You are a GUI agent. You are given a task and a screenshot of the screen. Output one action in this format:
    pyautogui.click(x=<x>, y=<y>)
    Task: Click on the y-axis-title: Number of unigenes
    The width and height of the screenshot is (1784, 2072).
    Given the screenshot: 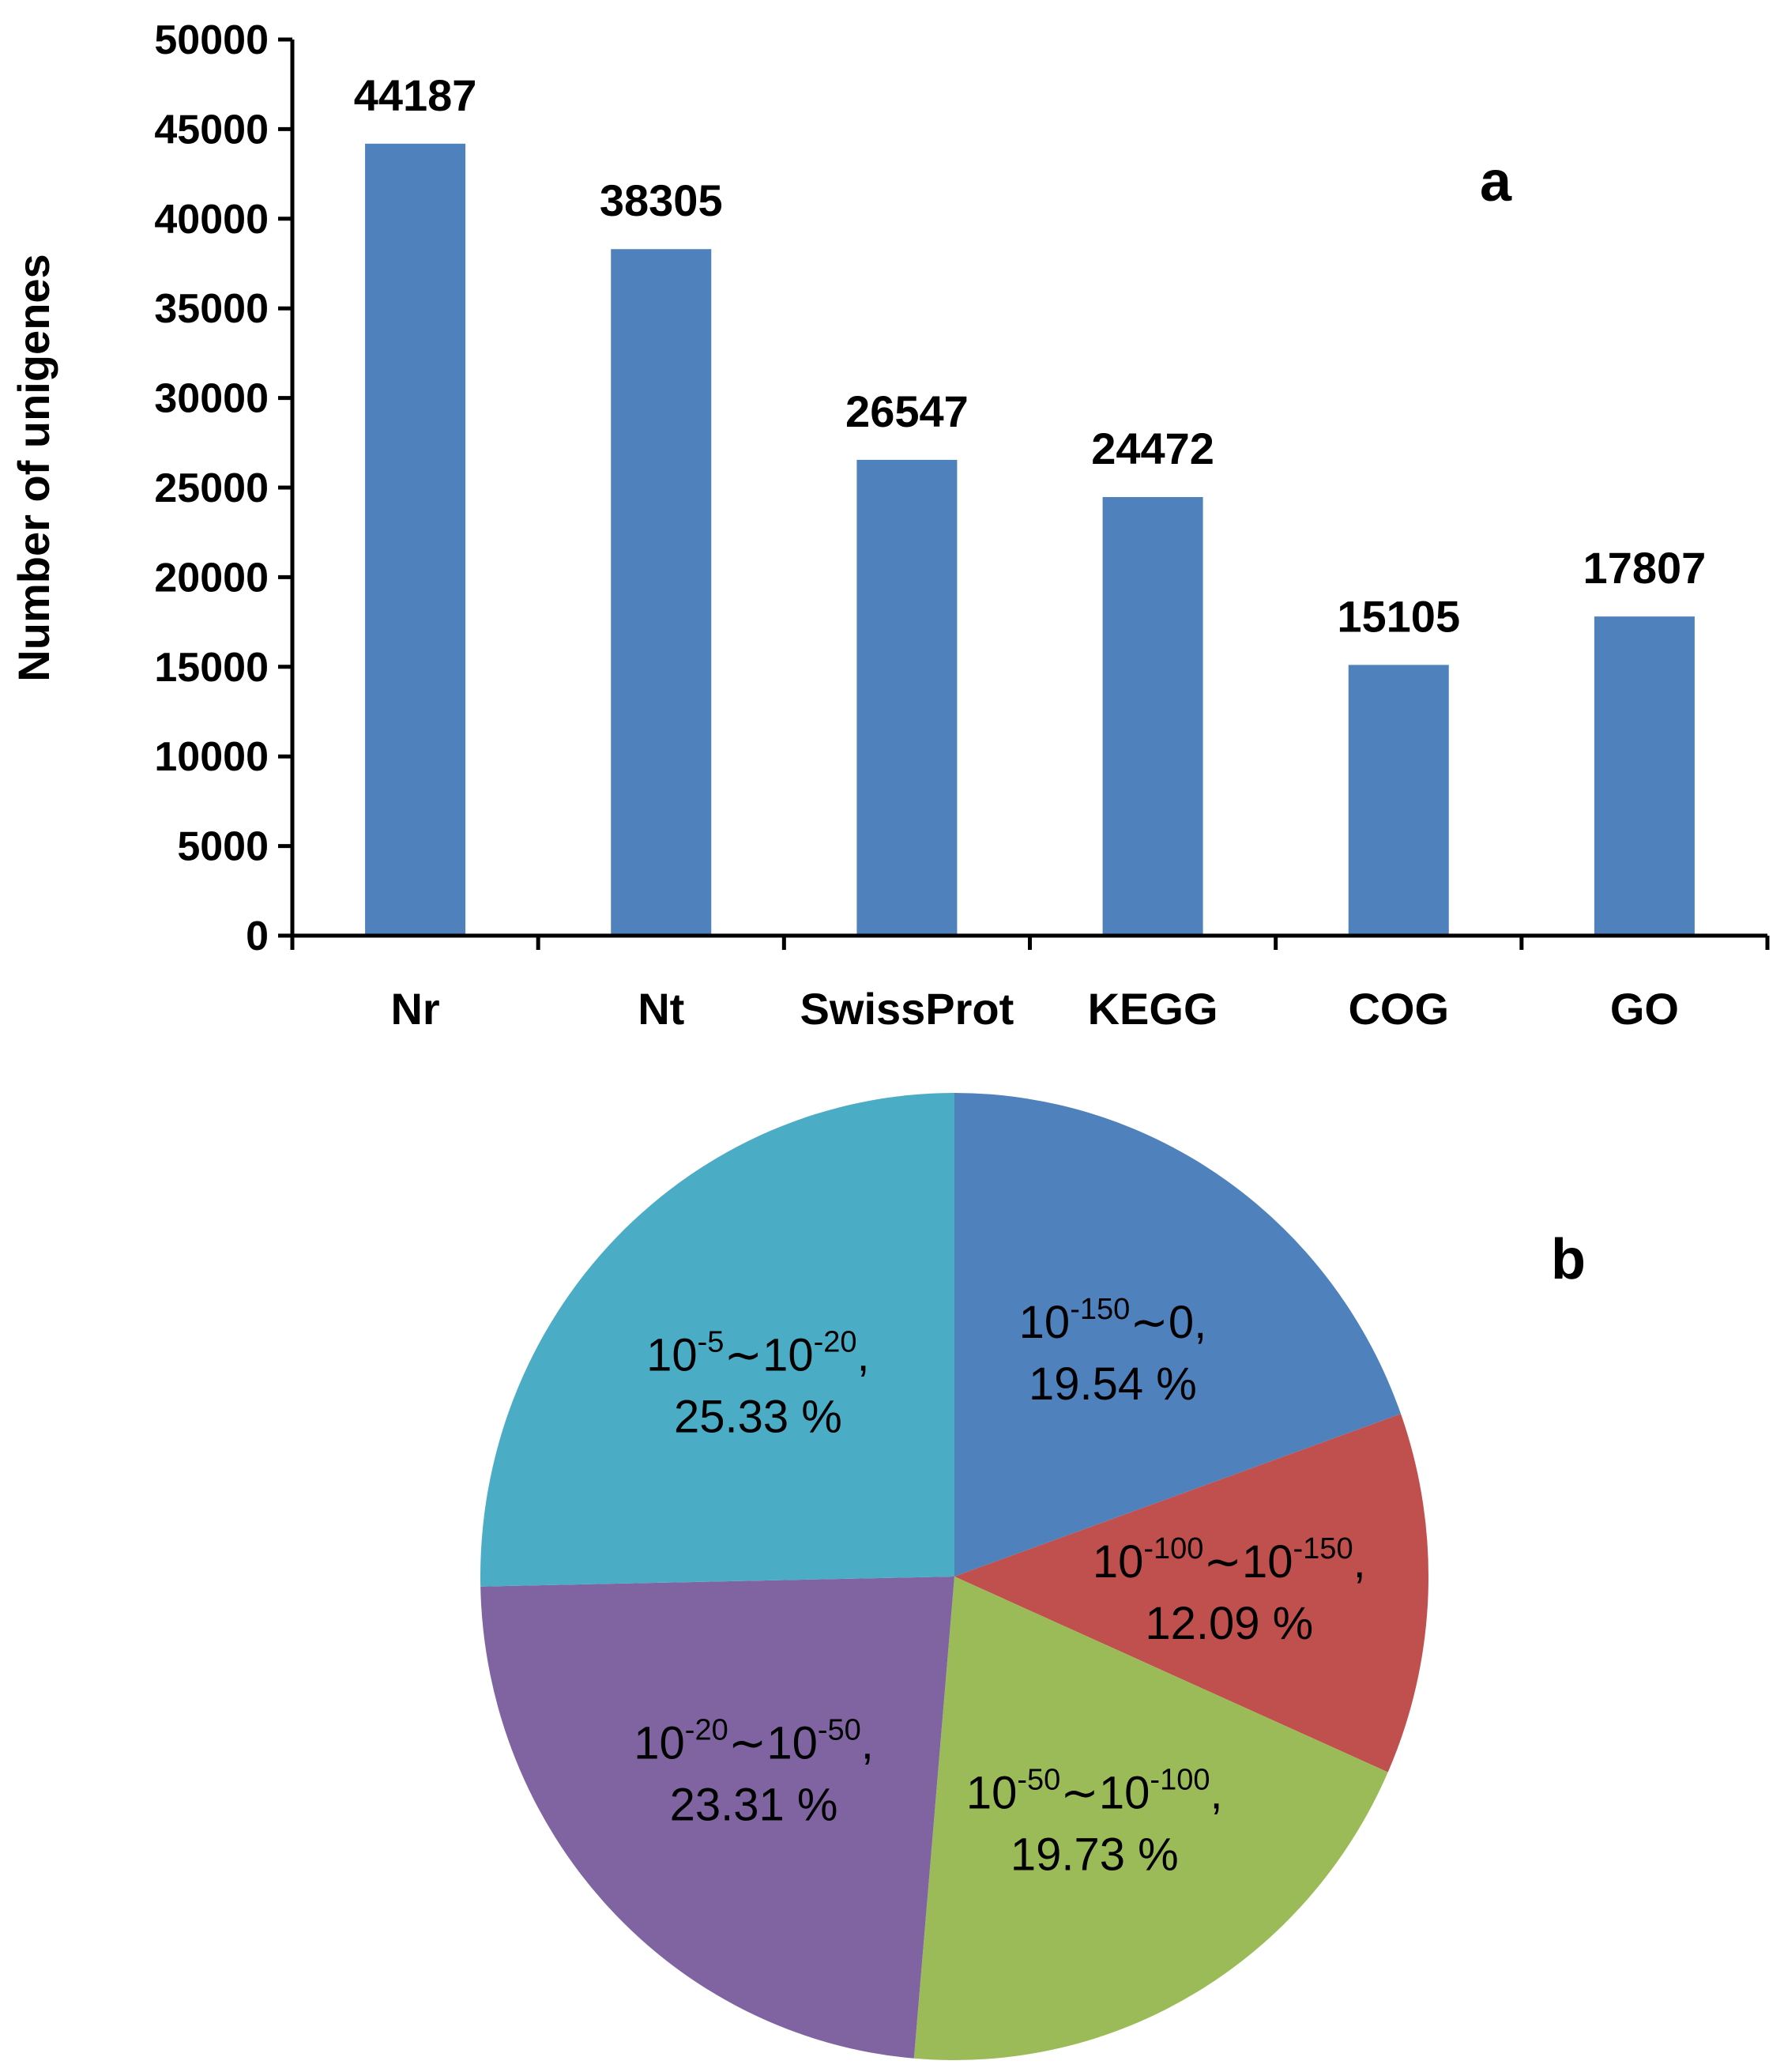 What is the action you would take?
    pyautogui.click(x=33, y=467)
    